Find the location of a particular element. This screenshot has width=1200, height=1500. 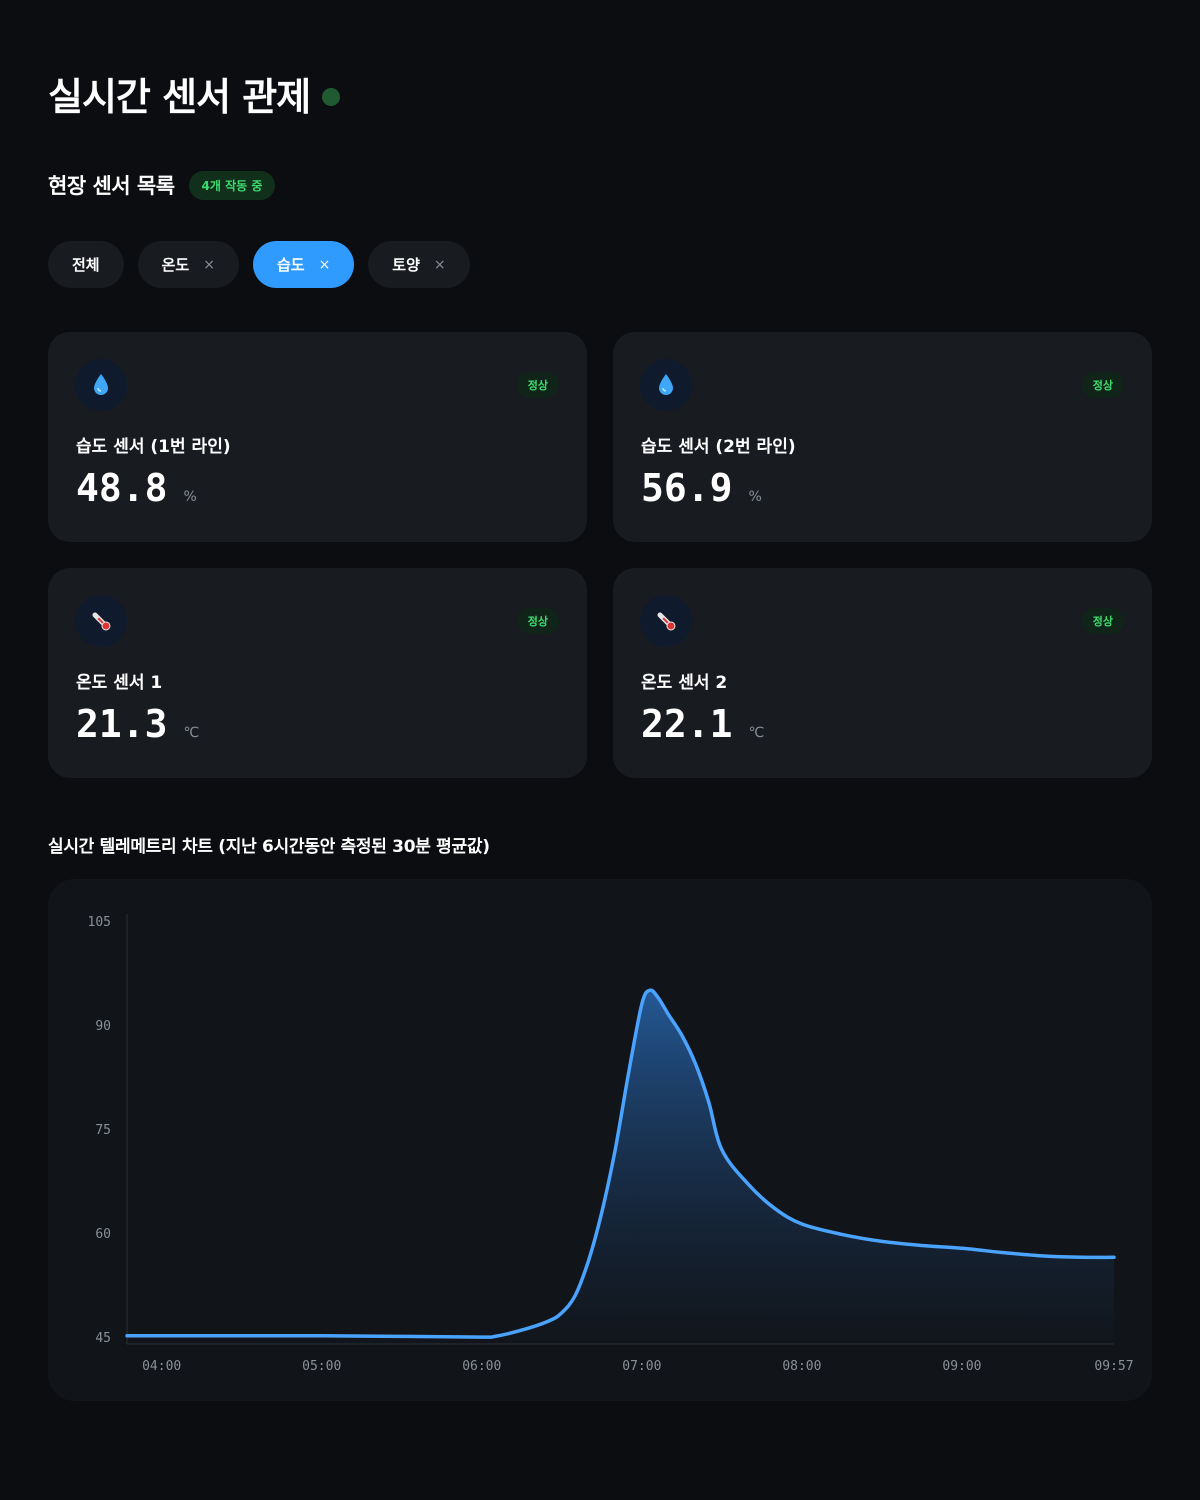

filter-chip-label: 전체 is located at coordinates (86, 265).